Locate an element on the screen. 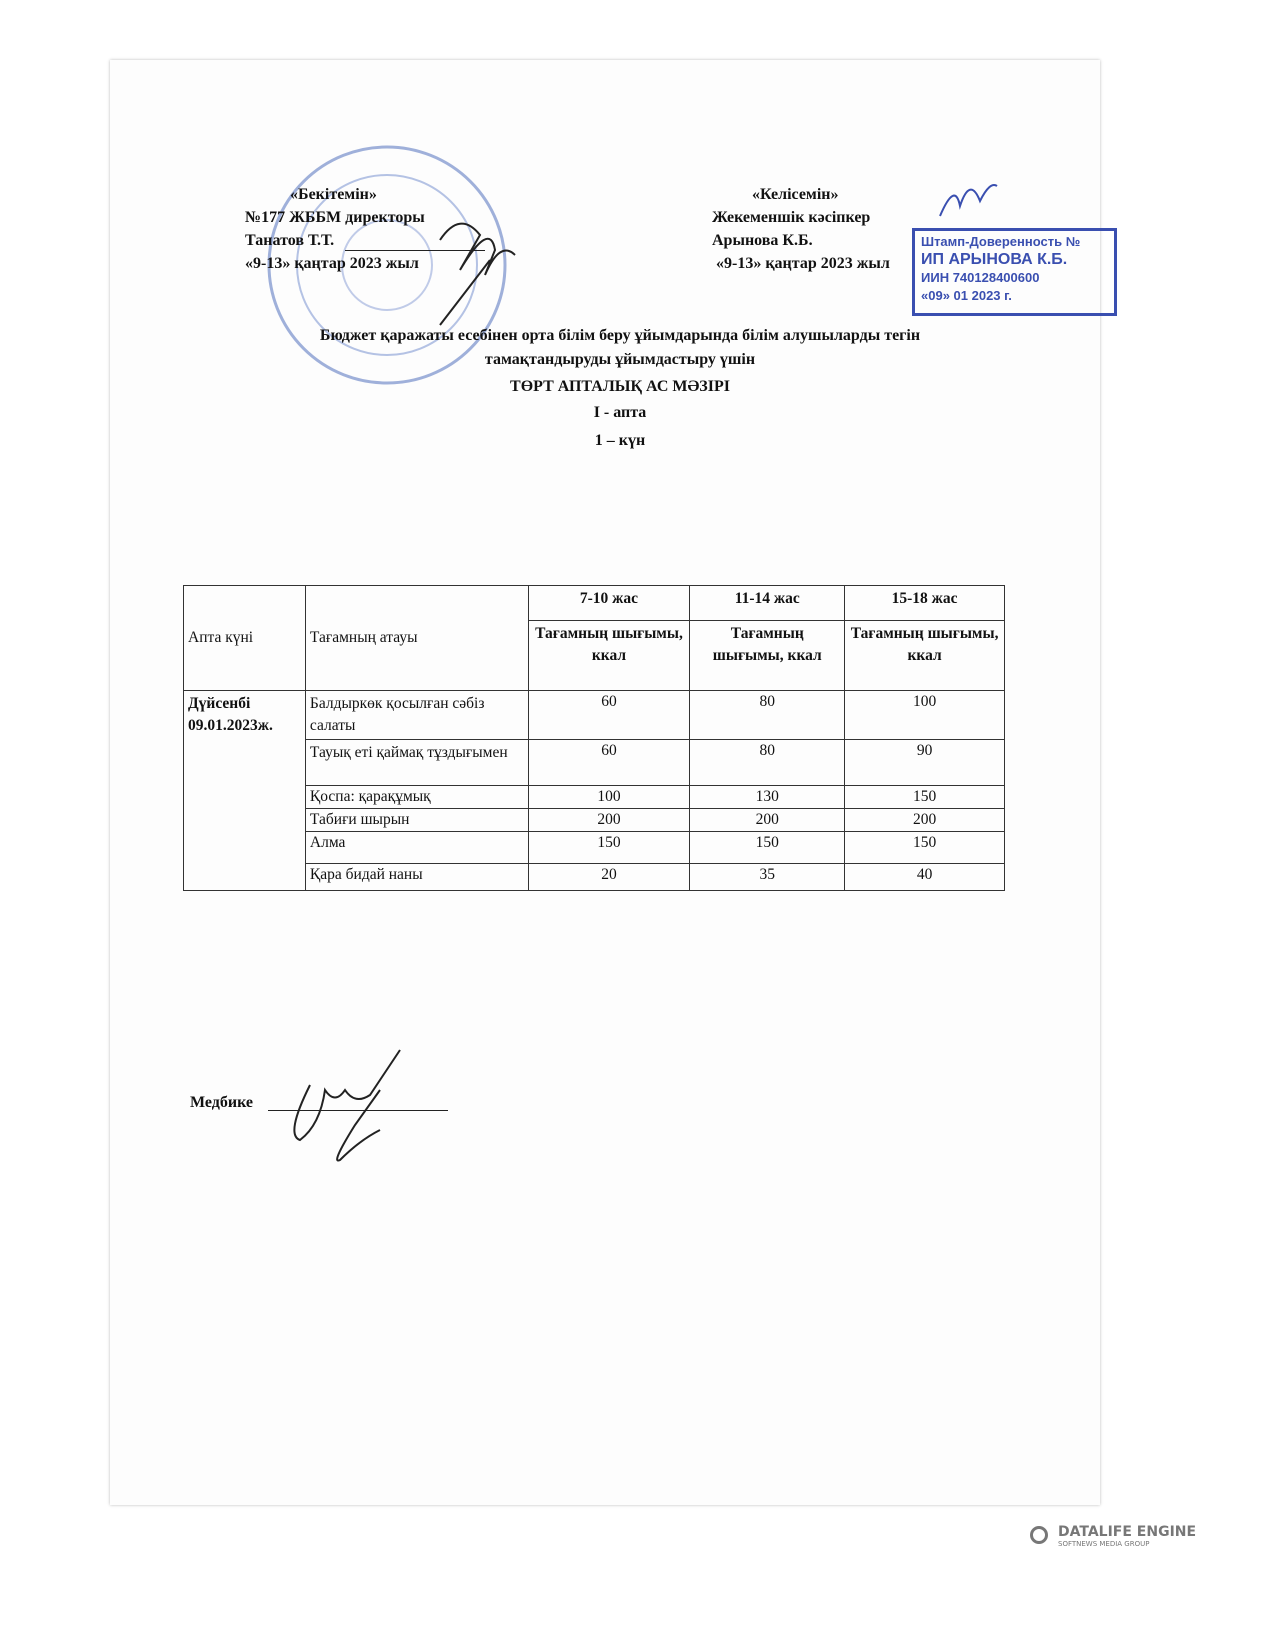 The width and height of the screenshot is (1275, 1650). header-age: 7-10 жас is located at coordinates (609, 603).